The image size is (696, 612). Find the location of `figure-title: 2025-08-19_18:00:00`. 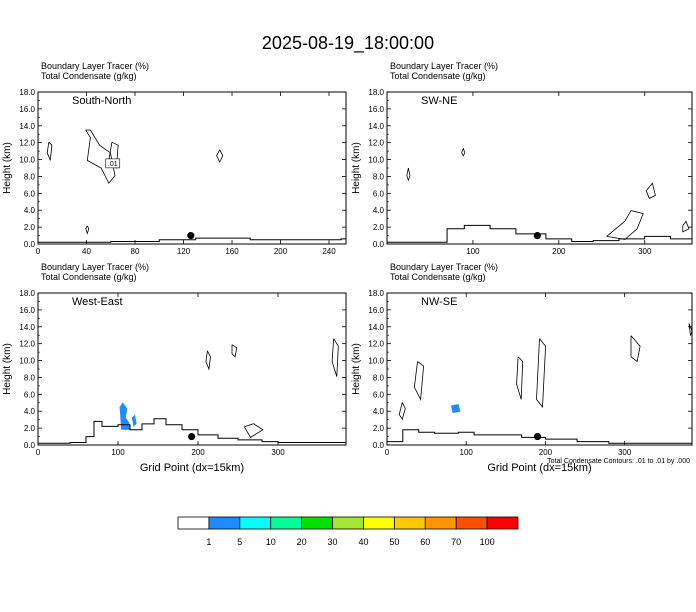

figure-title: 2025-08-19_18:00:00 is located at coordinates (348, 43).